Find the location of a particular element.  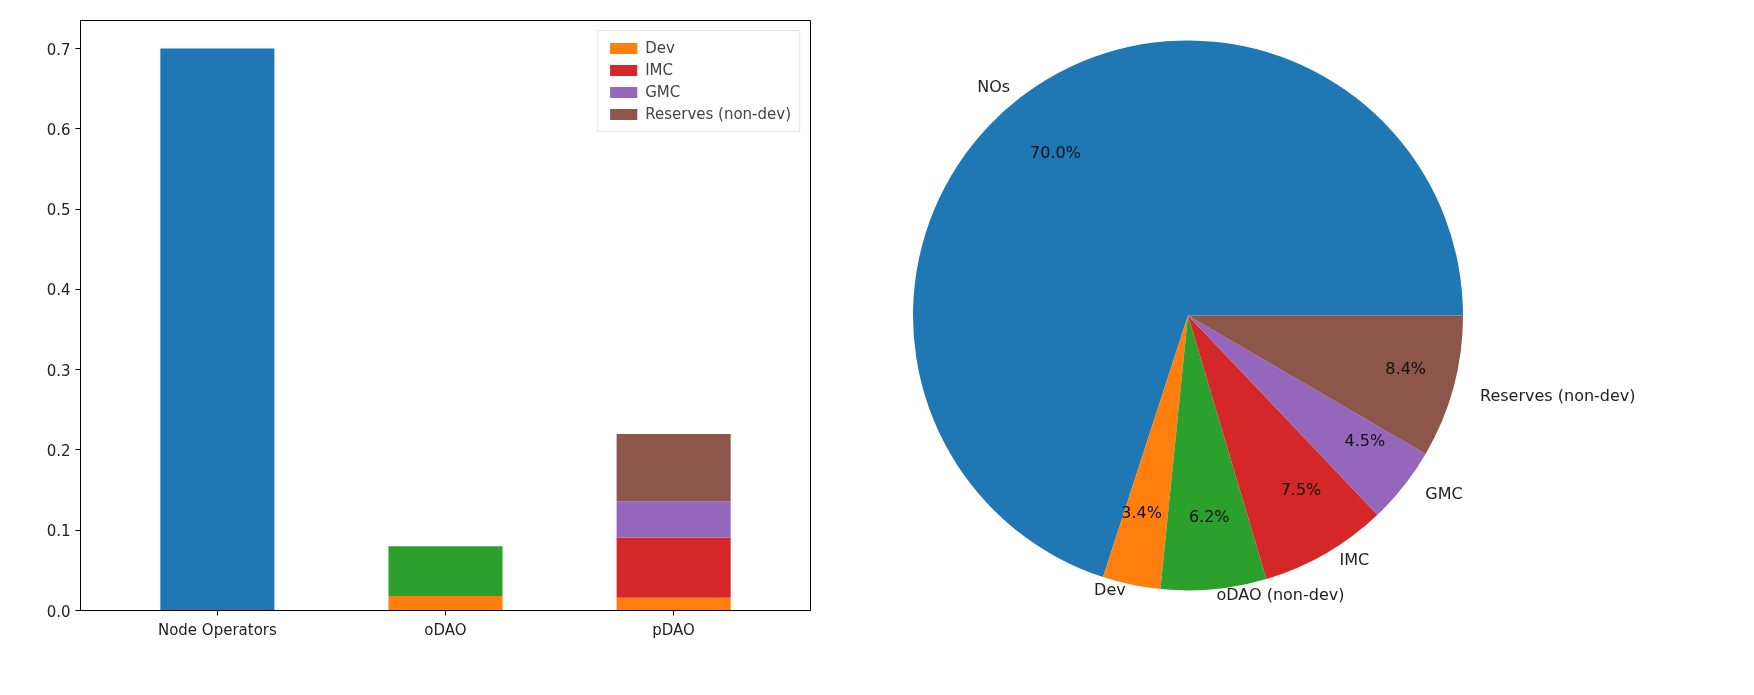

data-label: 3.4% is located at coordinates (1141, 513).